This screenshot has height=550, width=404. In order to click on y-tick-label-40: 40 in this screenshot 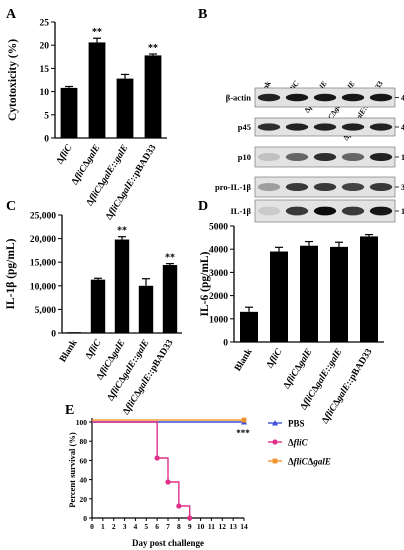, I will do `click(84, 480)`.